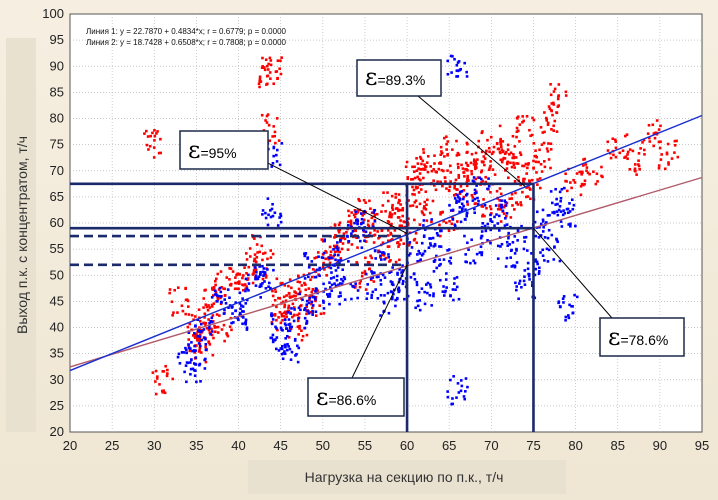 The width and height of the screenshot is (718, 500). Describe the element at coordinates (642, 337) in the screenshot. I see `callout-box` at that location.